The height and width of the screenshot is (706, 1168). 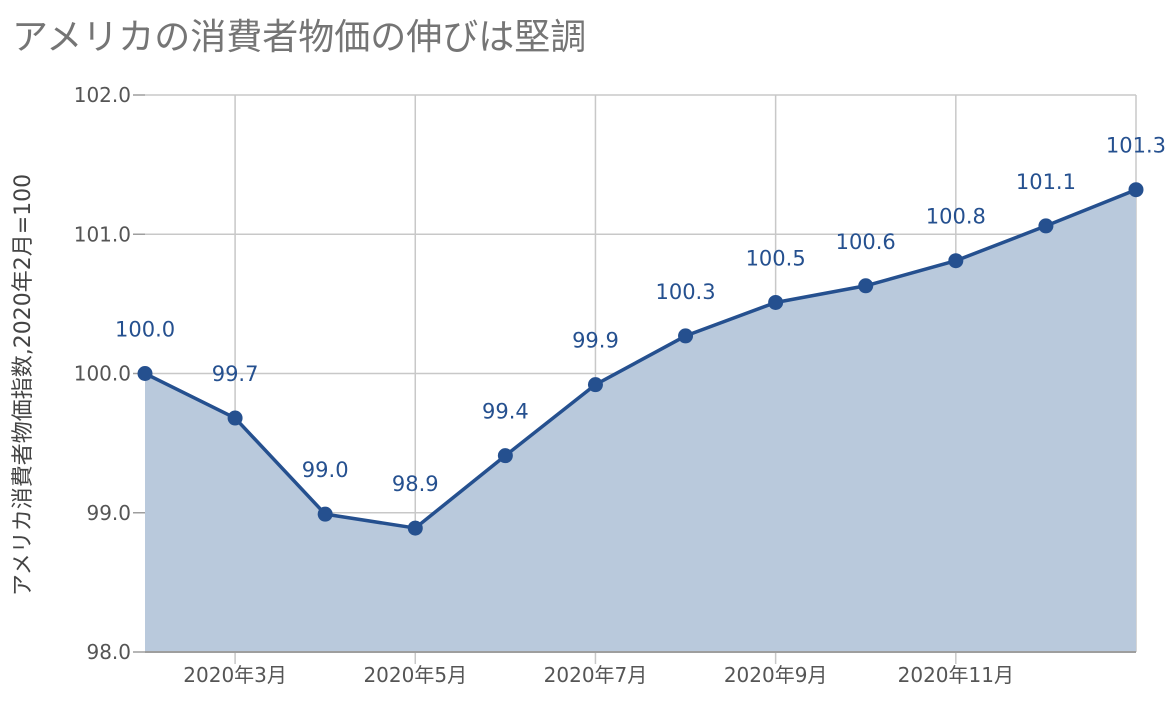 What do you see at coordinates (108, 513) in the screenshot?
I see `y-tick-label: 99.0` at bounding box center [108, 513].